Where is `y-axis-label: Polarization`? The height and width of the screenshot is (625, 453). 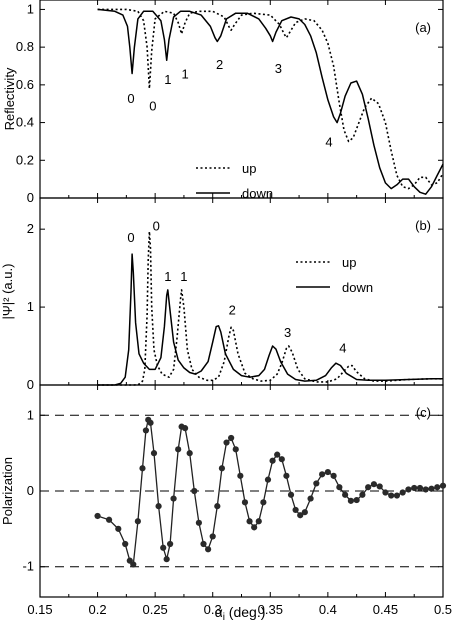 y-axis-label: Polarization is located at coordinates (7, 491).